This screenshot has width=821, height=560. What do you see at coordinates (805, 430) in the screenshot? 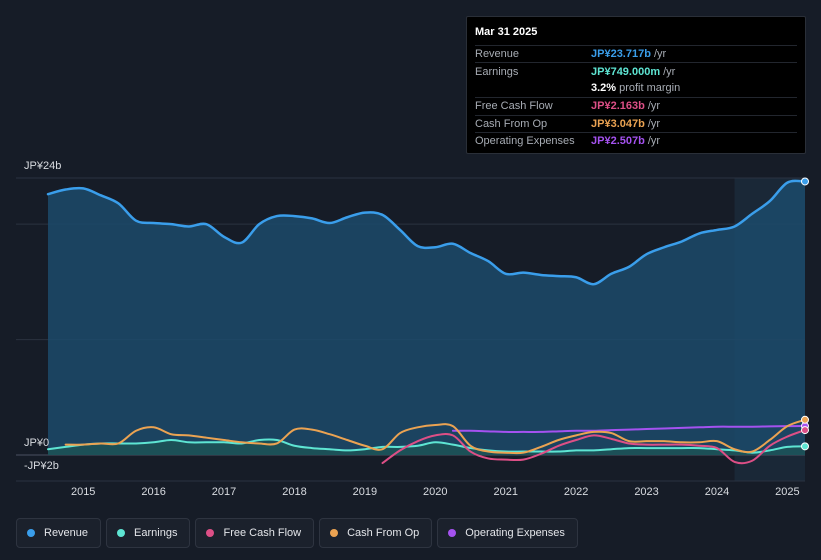
I see `series-endpoint-free-cash-flow` at bounding box center [805, 430].